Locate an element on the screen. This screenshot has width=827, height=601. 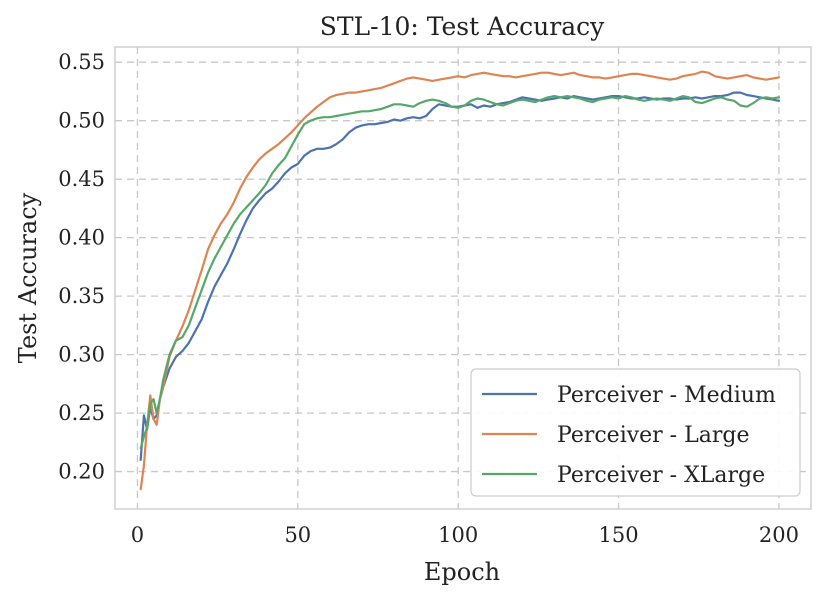
x-axis-ticks: 0 50 100 150 200 is located at coordinates (465, 535).